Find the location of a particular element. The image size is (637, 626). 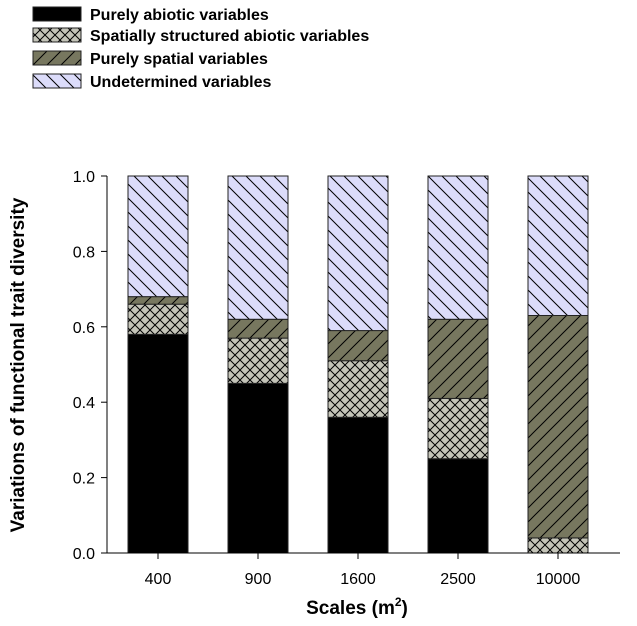

y-tick-label: 0.2 is located at coordinates (84, 479).